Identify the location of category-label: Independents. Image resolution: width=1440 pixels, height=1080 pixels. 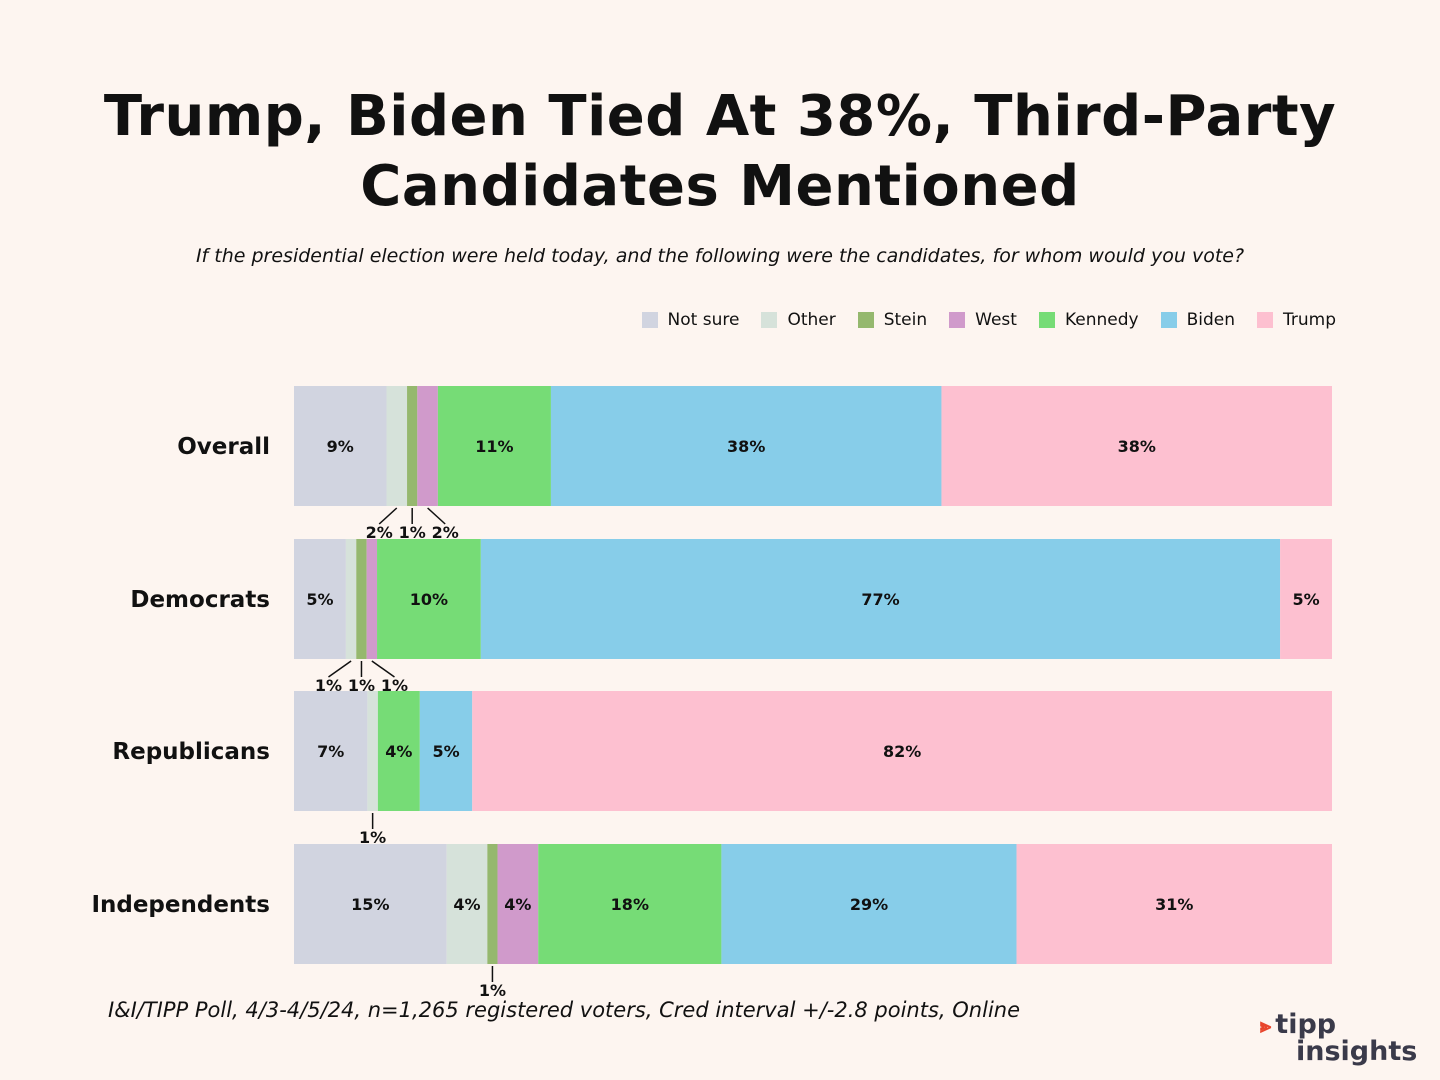
(180, 905).